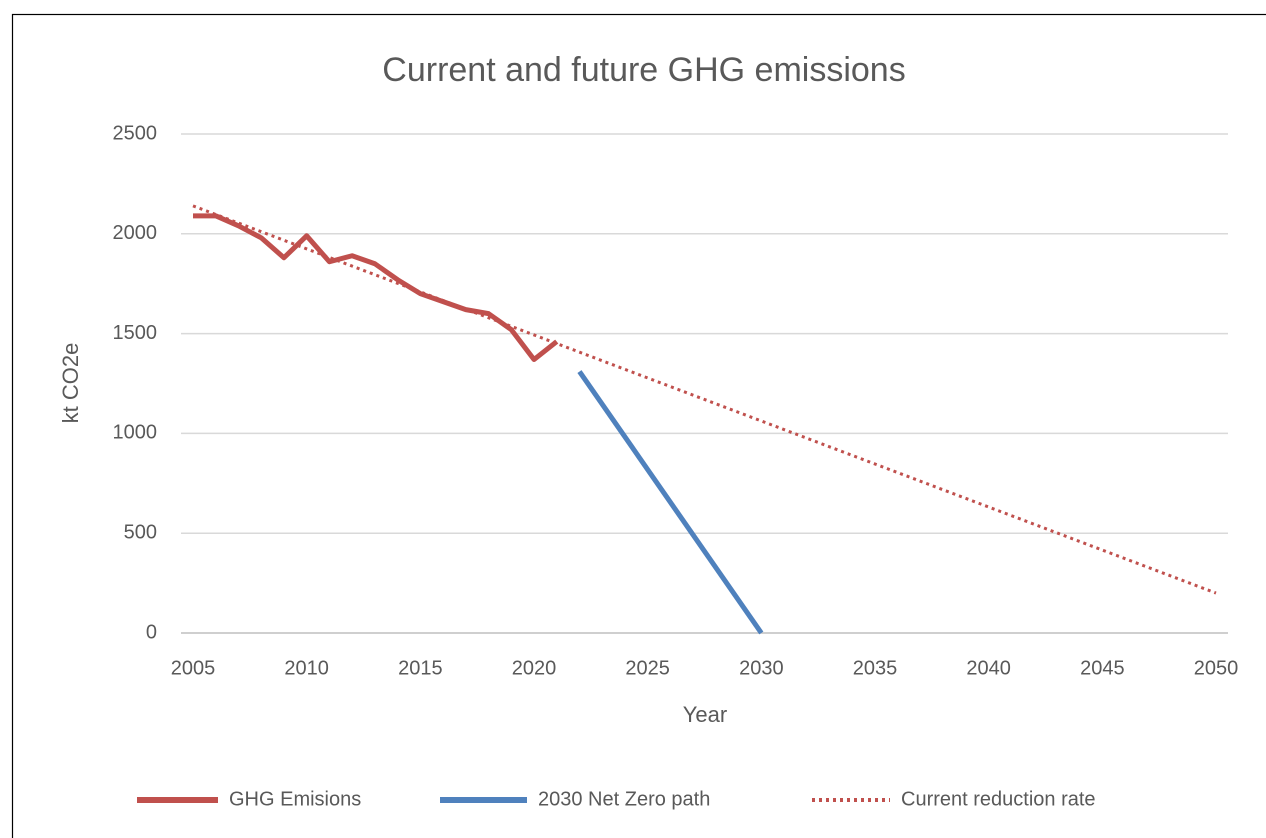 Image resolution: width=1266 pixels, height=838 pixels. Describe the element at coordinates (135, 433) in the screenshot. I see `y-tick-label: 1000` at that location.